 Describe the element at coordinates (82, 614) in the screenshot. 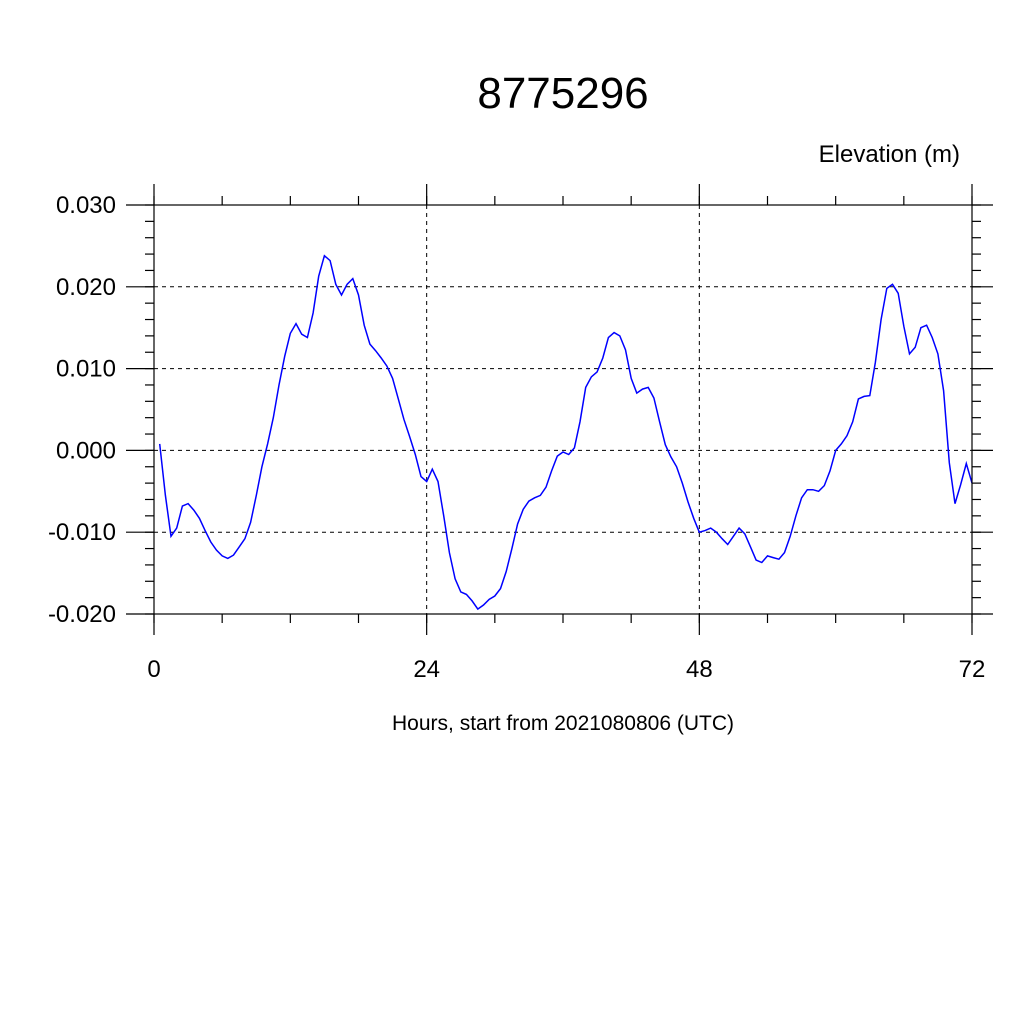

I see `y-tick-label: -0.020` at that location.